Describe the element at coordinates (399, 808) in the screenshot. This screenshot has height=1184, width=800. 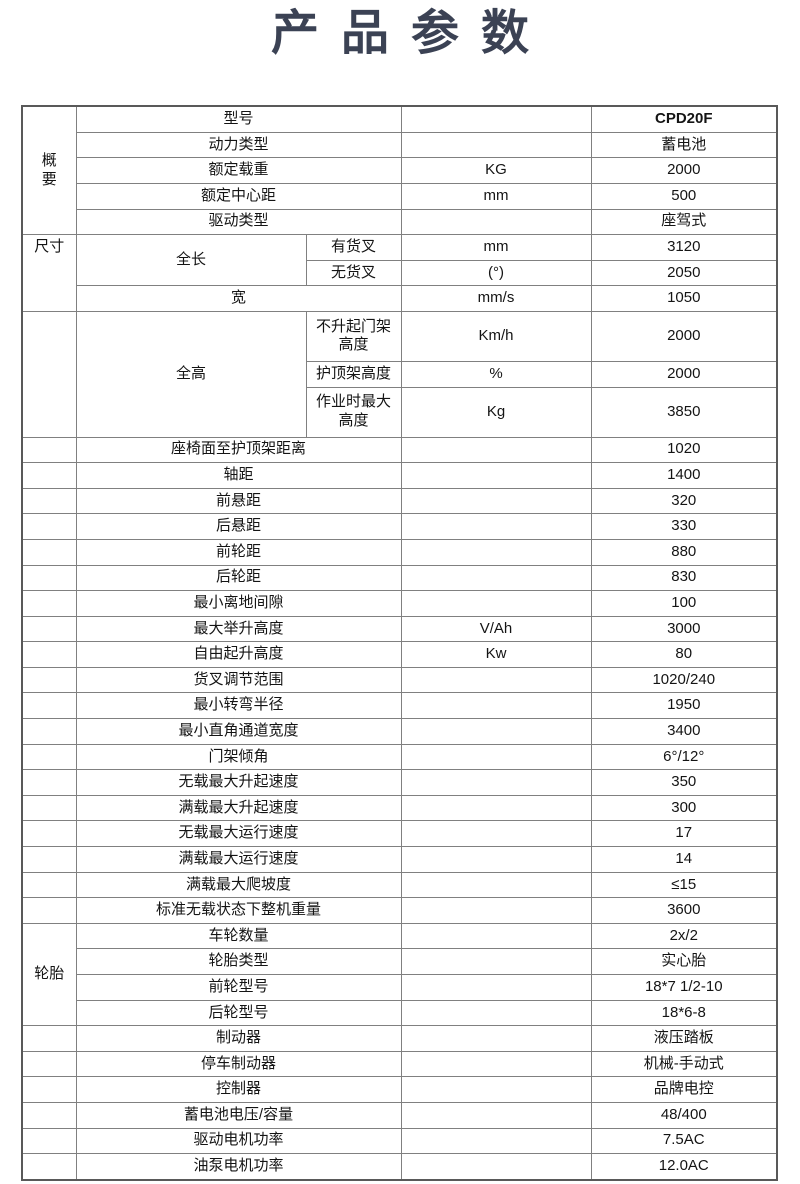
I see `table-row: 满载最大升起速度 300` at that location.